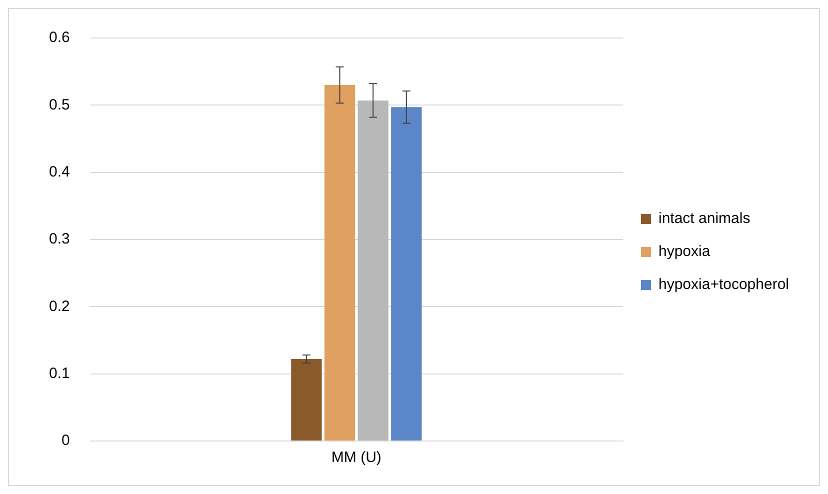 Image resolution: width=828 pixels, height=494 pixels. Describe the element at coordinates (66, 441) in the screenshot. I see `y-tick-label: 0` at that location.